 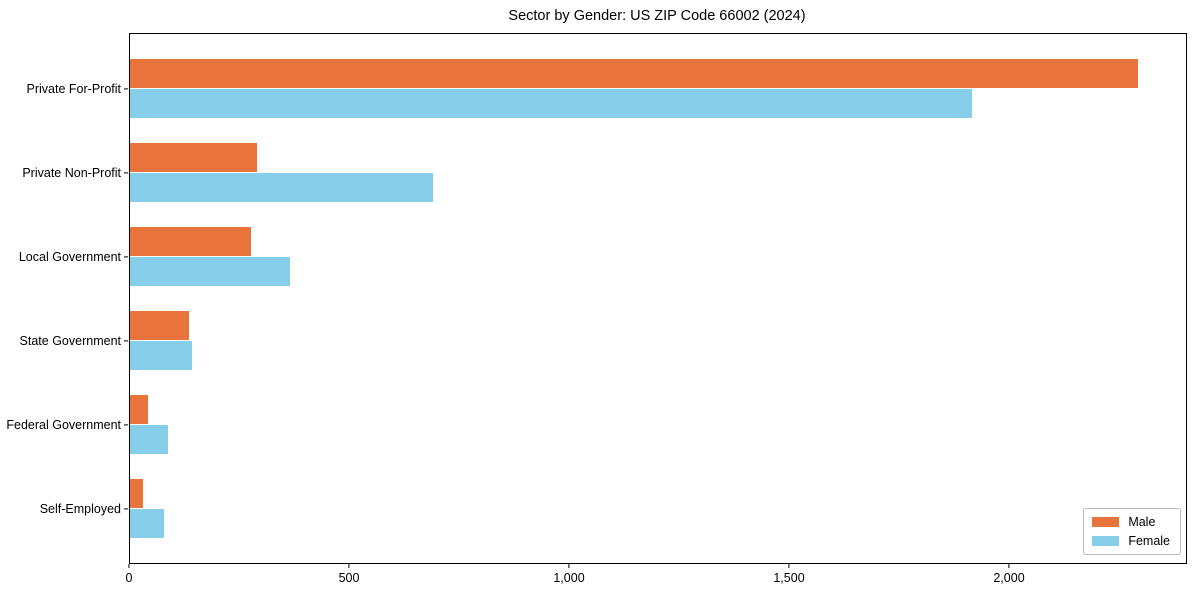 What do you see at coordinates (80, 508) in the screenshot?
I see `y-axis-label-5: Self-Employed` at bounding box center [80, 508].